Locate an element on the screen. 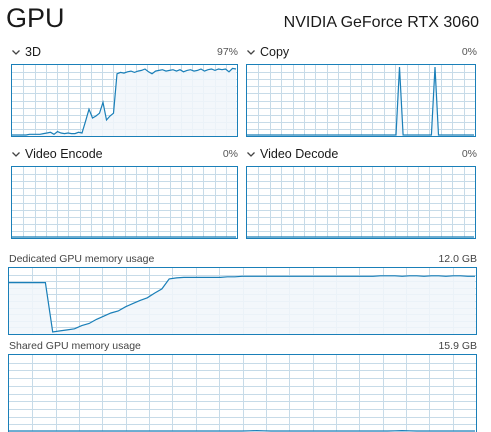 The width and height of the screenshot is (491, 432). engine-video-encode-selector: Video Encode is located at coordinates (56, 154).